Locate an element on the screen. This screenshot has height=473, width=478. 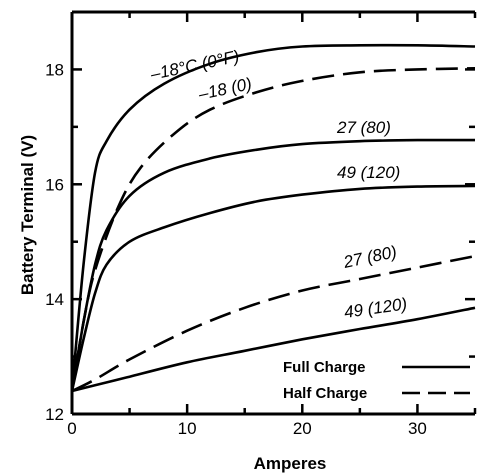
y-tick-label: 12 is located at coordinates (54, 414).